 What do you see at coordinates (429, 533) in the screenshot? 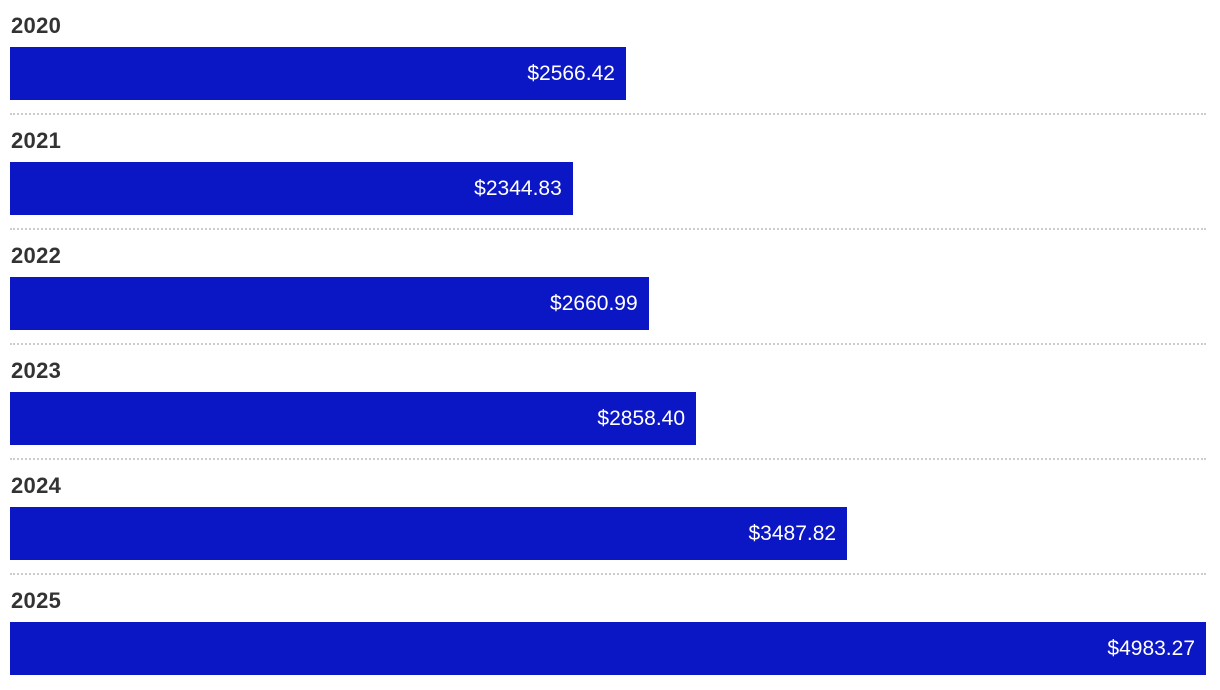
I see `bar: $3487.82` at bounding box center [429, 533].